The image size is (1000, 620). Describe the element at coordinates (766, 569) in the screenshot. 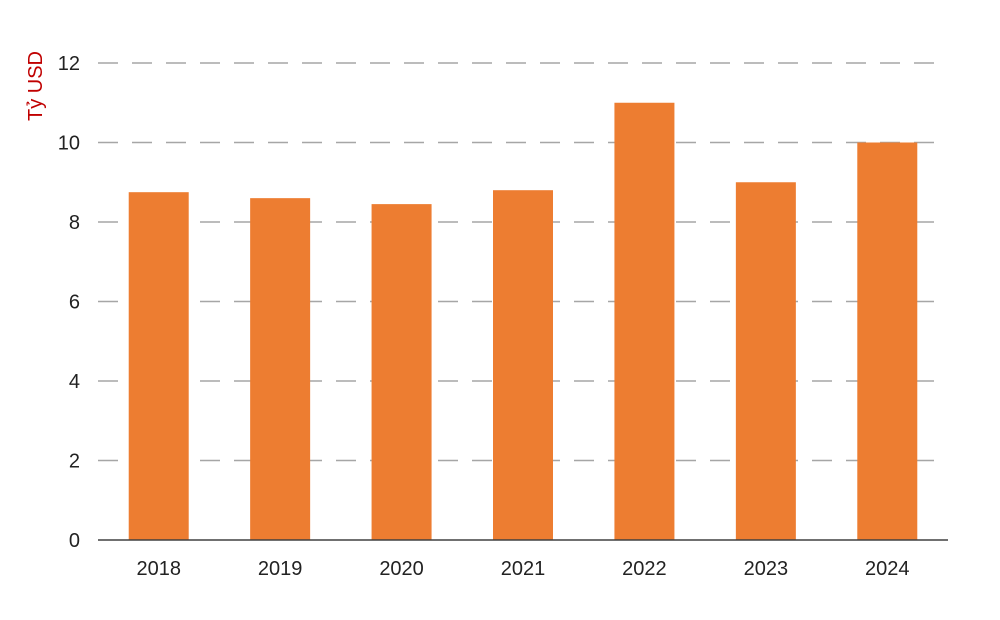

I see `x-tick-label-2023: 2023` at that location.